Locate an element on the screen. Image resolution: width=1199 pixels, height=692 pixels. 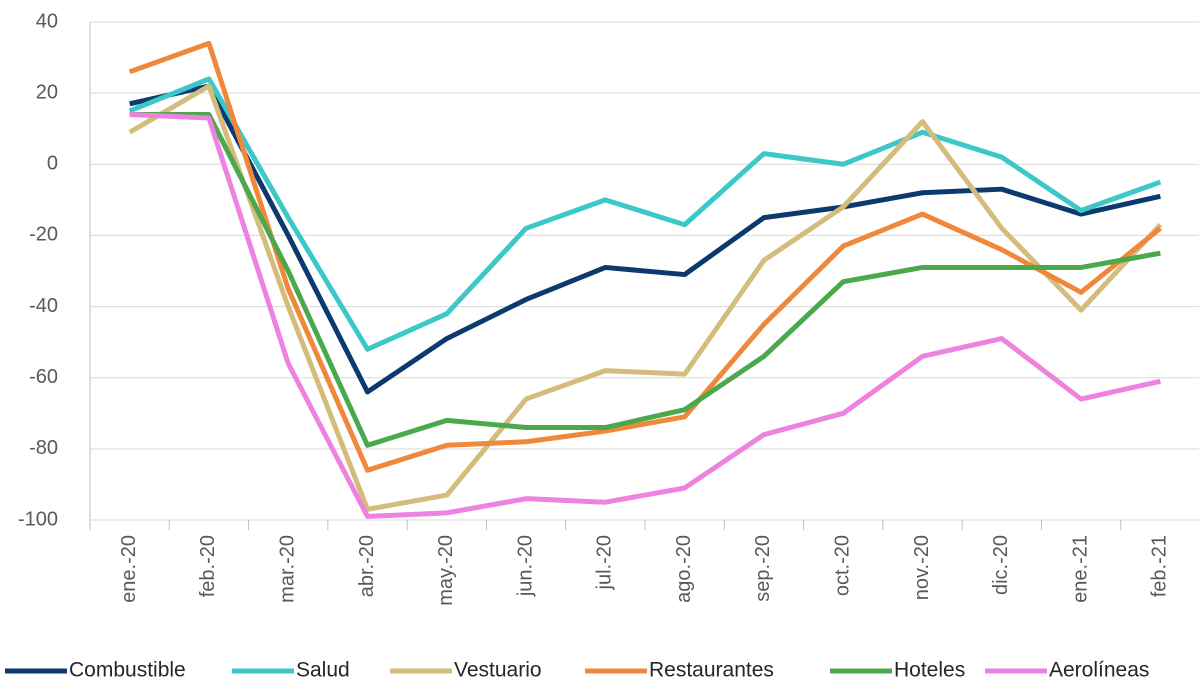
legend-text: Vestuario is located at coordinates (498, 670).